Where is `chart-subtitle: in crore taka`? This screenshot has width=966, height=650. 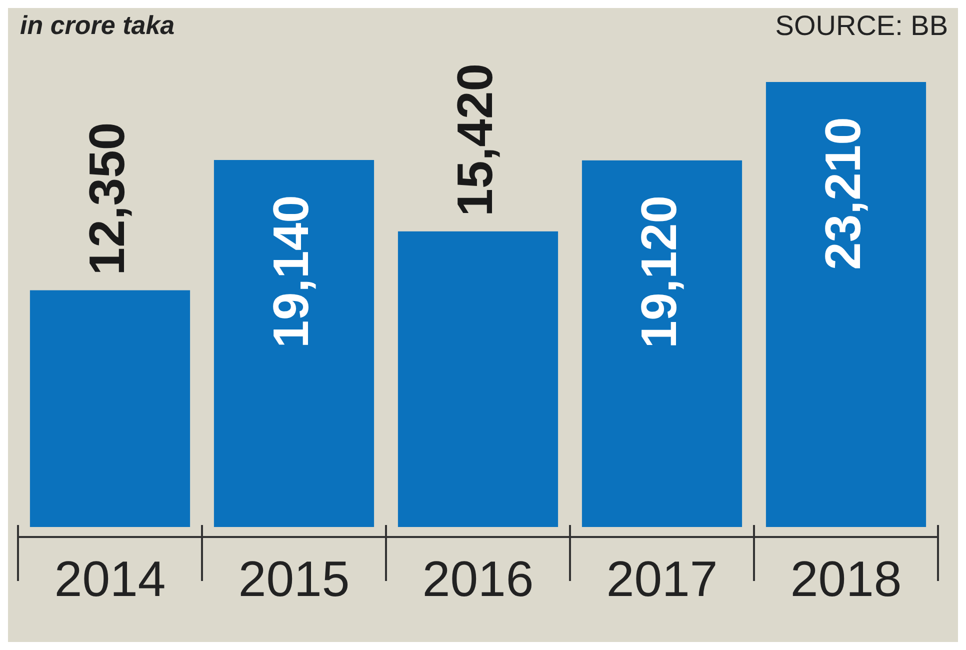 chart-subtitle: in crore taka is located at coordinates (97, 25).